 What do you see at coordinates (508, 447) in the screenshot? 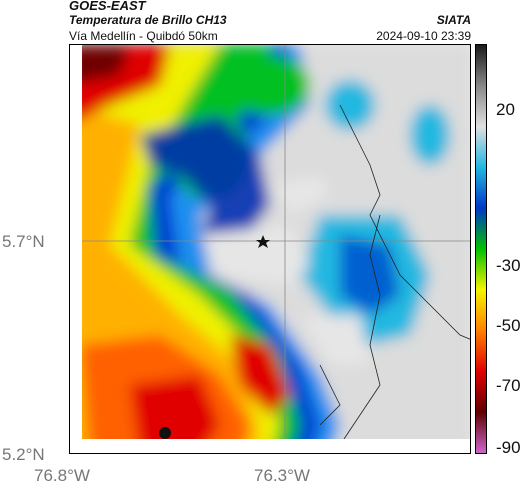
I see `colorbar-tick-minus90: -90` at bounding box center [508, 447].